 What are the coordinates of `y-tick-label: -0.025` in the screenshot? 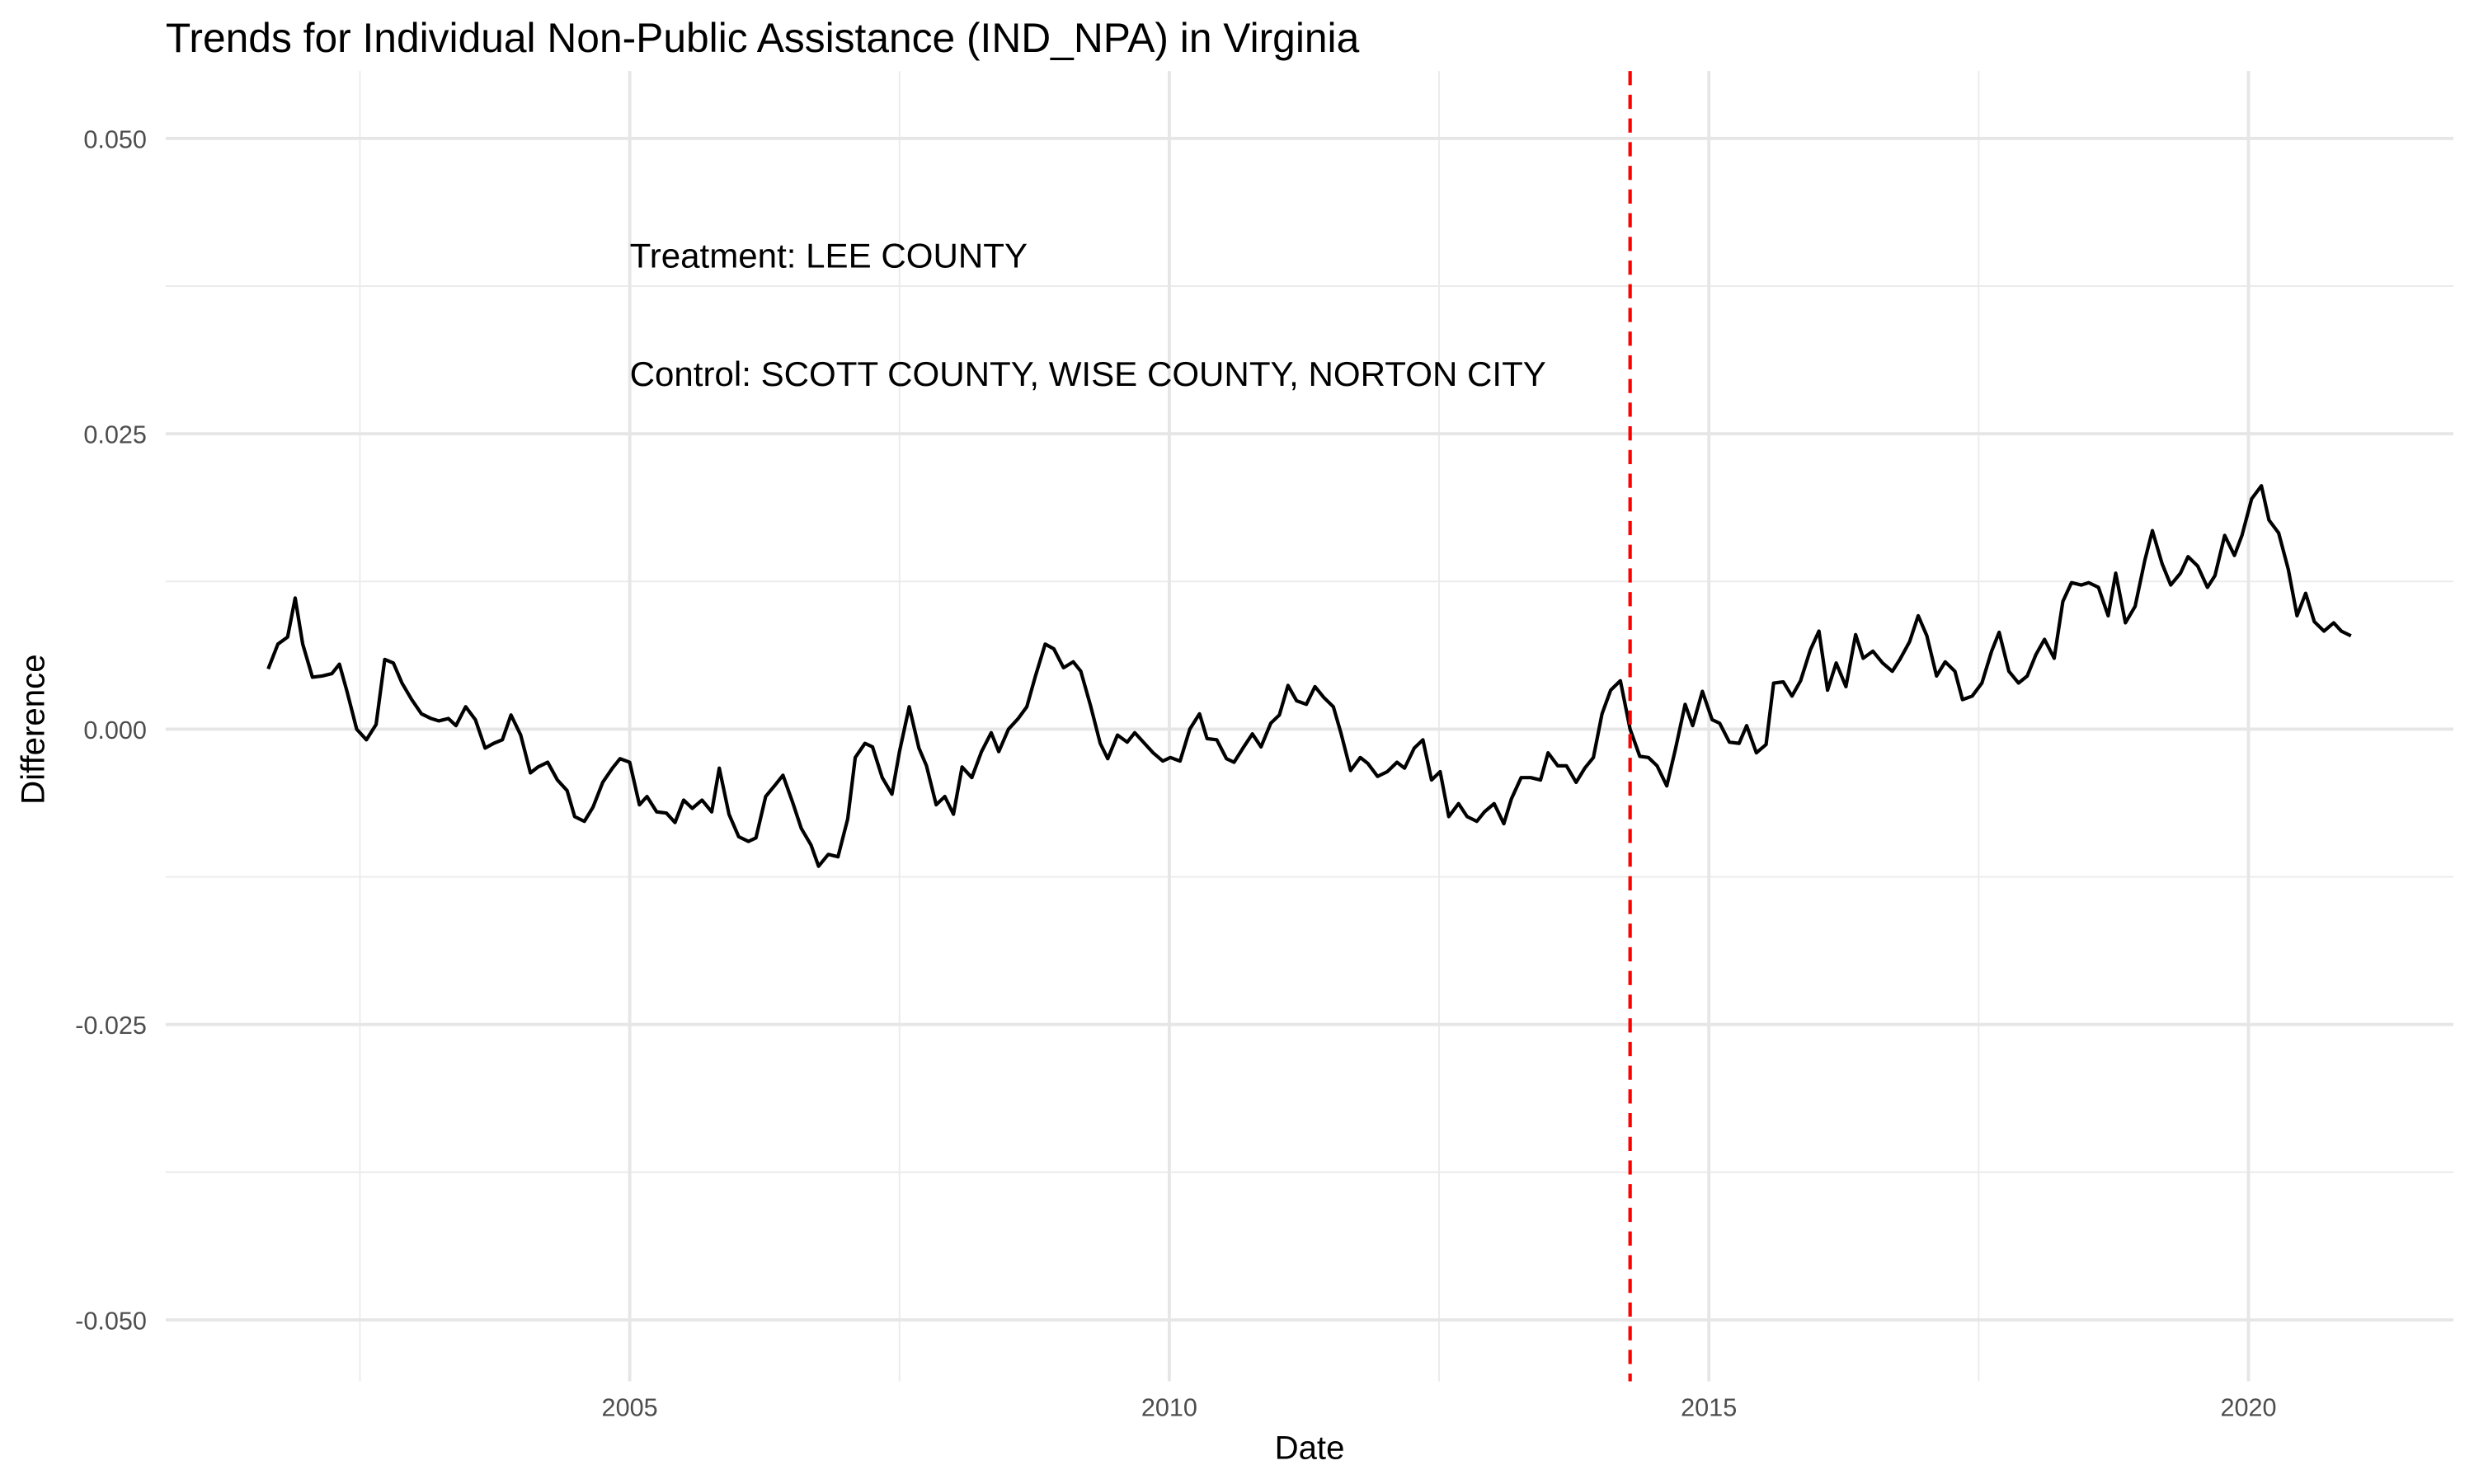 It's located at (111, 1026).